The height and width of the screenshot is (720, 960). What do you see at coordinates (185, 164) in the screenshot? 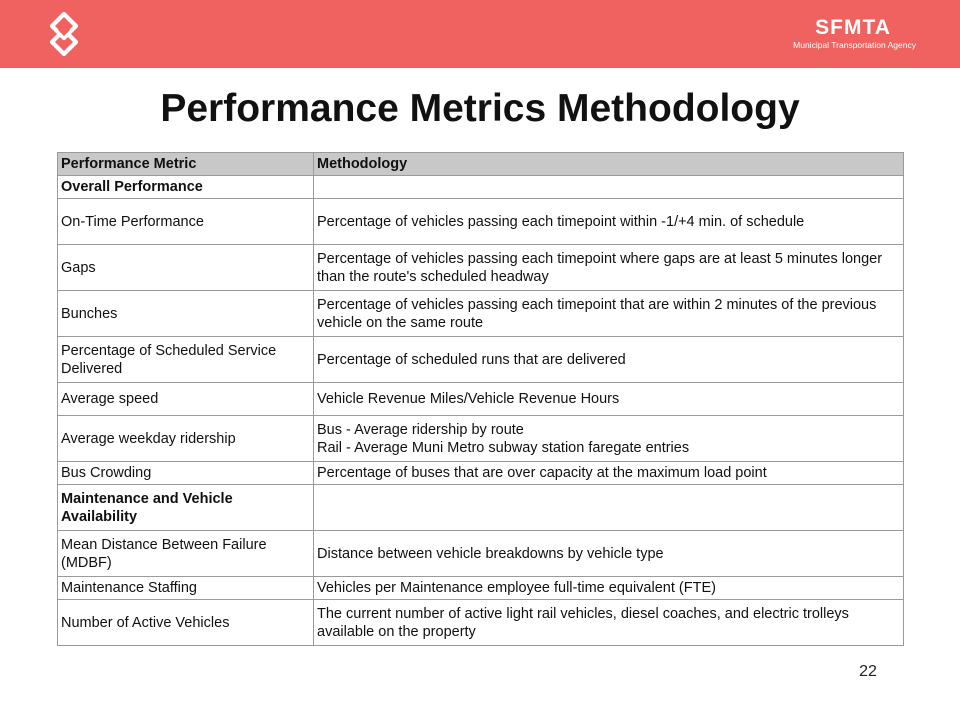
I see `header-metric: Performance Metric` at bounding box center [185, 164].